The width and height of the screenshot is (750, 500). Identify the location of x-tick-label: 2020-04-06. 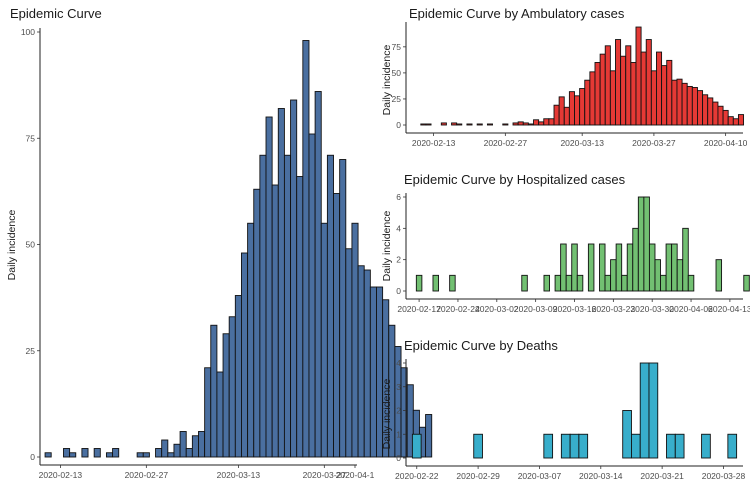
(691, 309).